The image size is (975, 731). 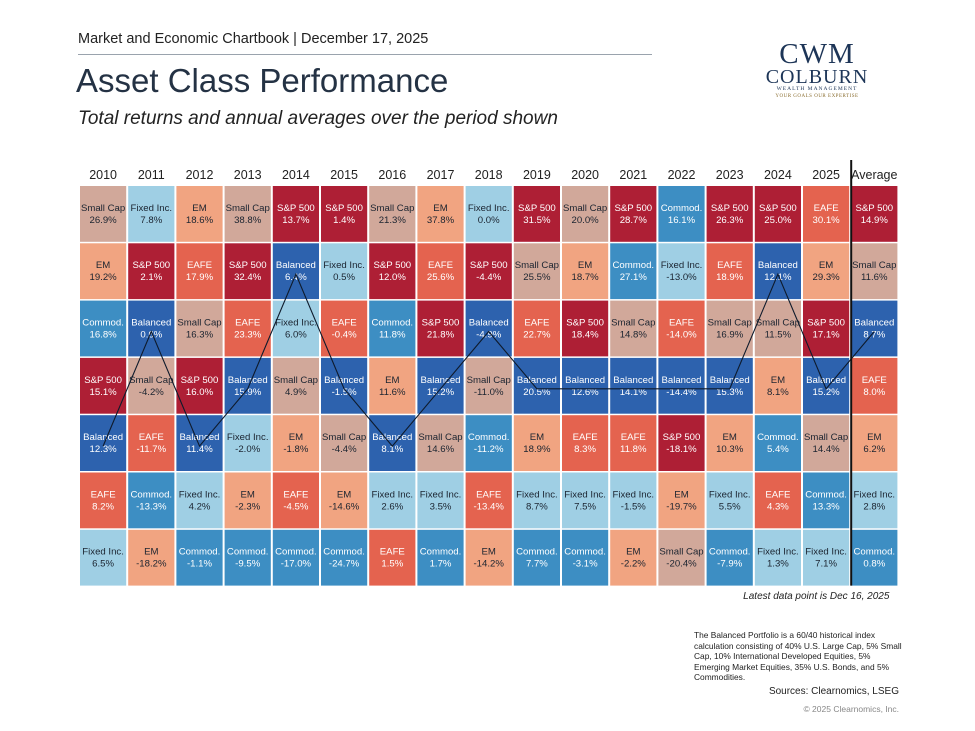 I want to click on cell-return-label: 25.6%, so click(x=441, y=277).